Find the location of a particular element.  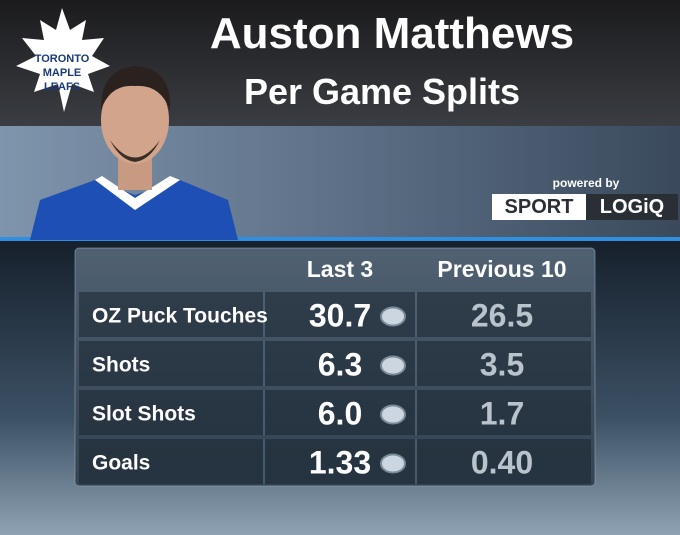

subtitle: Per Game Splits is located at coordinates (382, 91).